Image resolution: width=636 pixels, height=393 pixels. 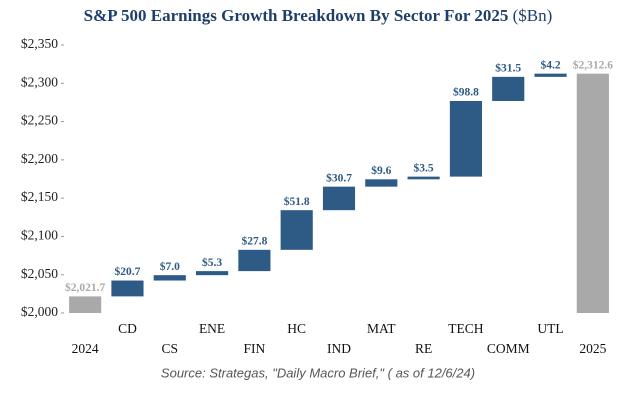 I want to click on y-tick-label: $2,350, so click(x=39, y=43).